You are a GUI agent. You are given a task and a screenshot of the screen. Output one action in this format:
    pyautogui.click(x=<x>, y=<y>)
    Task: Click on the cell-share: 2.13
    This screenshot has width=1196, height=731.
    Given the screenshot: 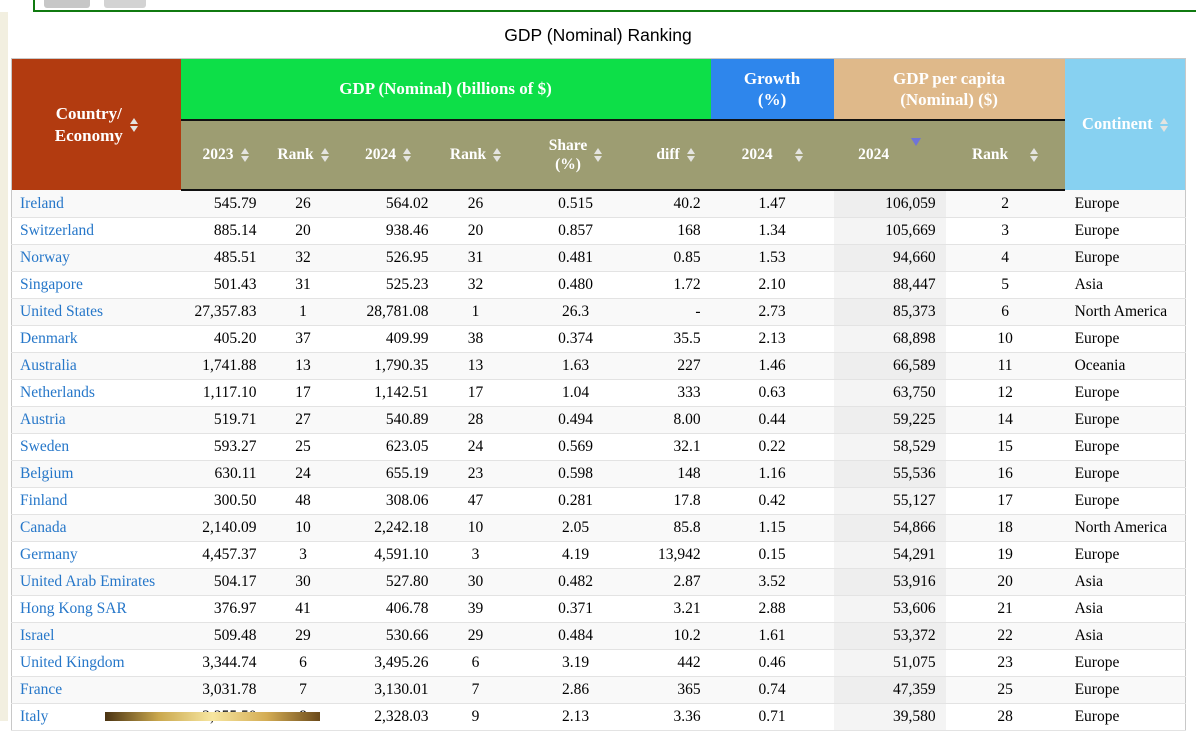 What is the action you would take?
    pyautogui.click(x=575, y=717)
    